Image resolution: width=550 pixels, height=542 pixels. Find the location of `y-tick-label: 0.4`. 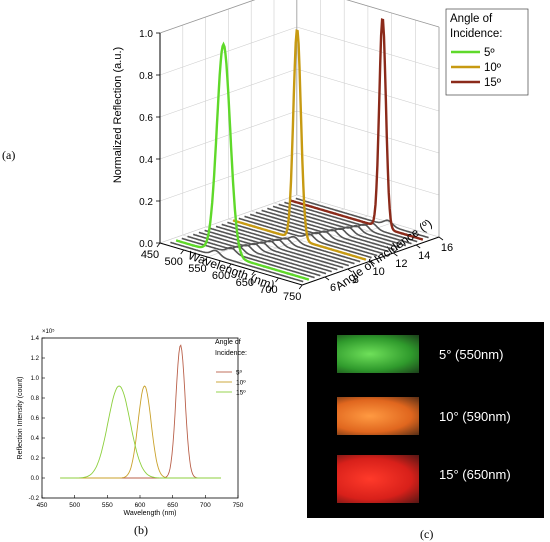

y-tick-label: 0.4 is located at coordinates (35, 439).